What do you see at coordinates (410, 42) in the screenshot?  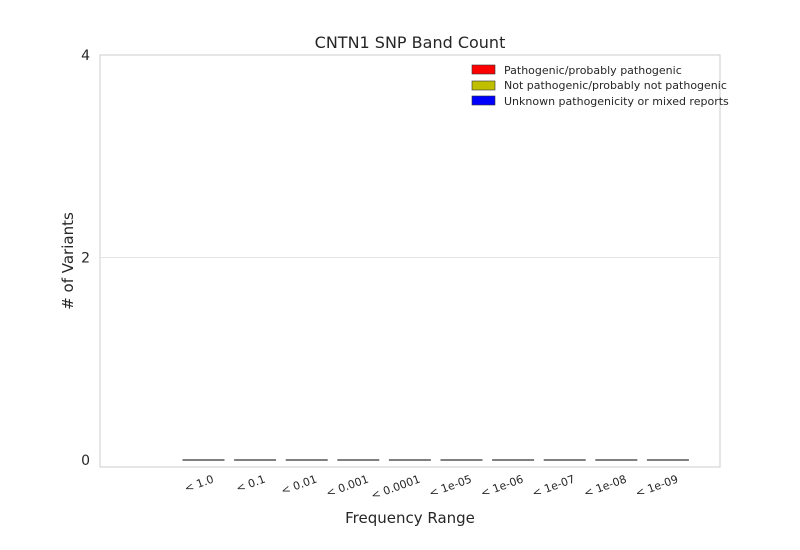 I see `chart-title: CNTN1 SNP Band Count` at bounding box center [410, 42].